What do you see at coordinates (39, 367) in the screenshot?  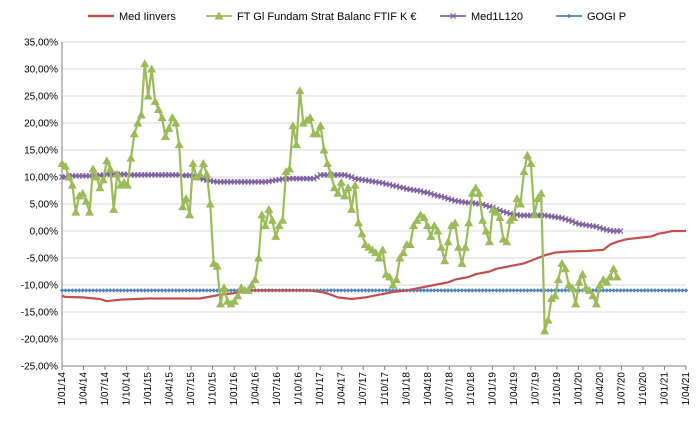 I see `y-tick-label: -25,00%` at bounding box center [39, 367].